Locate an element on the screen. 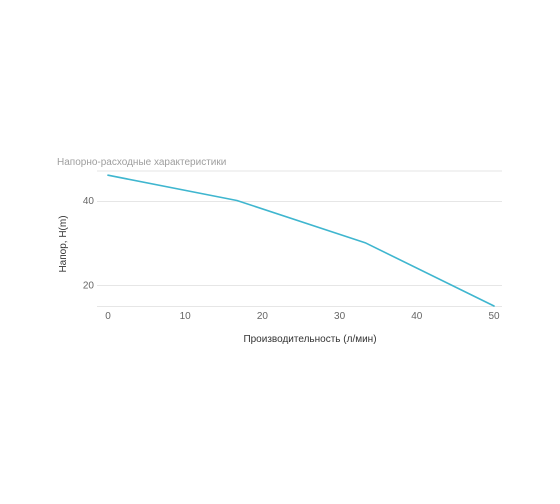 The width and height of the screenshot is (560, 504). x-axis-label: Производительность (л/мин) is located at coordinates (309, 339).